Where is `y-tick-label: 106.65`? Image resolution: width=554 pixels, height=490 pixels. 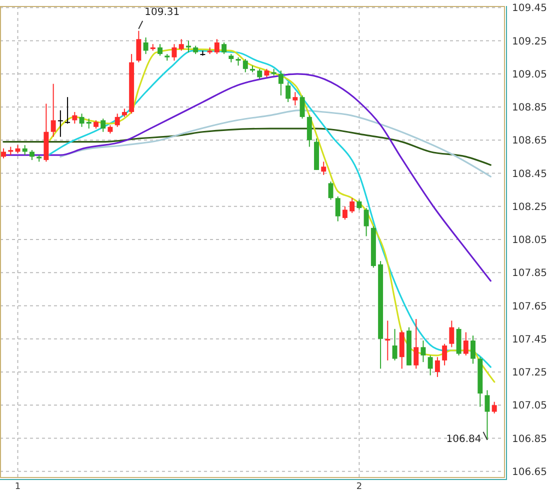
y-tick-label: 106.65 is located at coordinates (529, 472).